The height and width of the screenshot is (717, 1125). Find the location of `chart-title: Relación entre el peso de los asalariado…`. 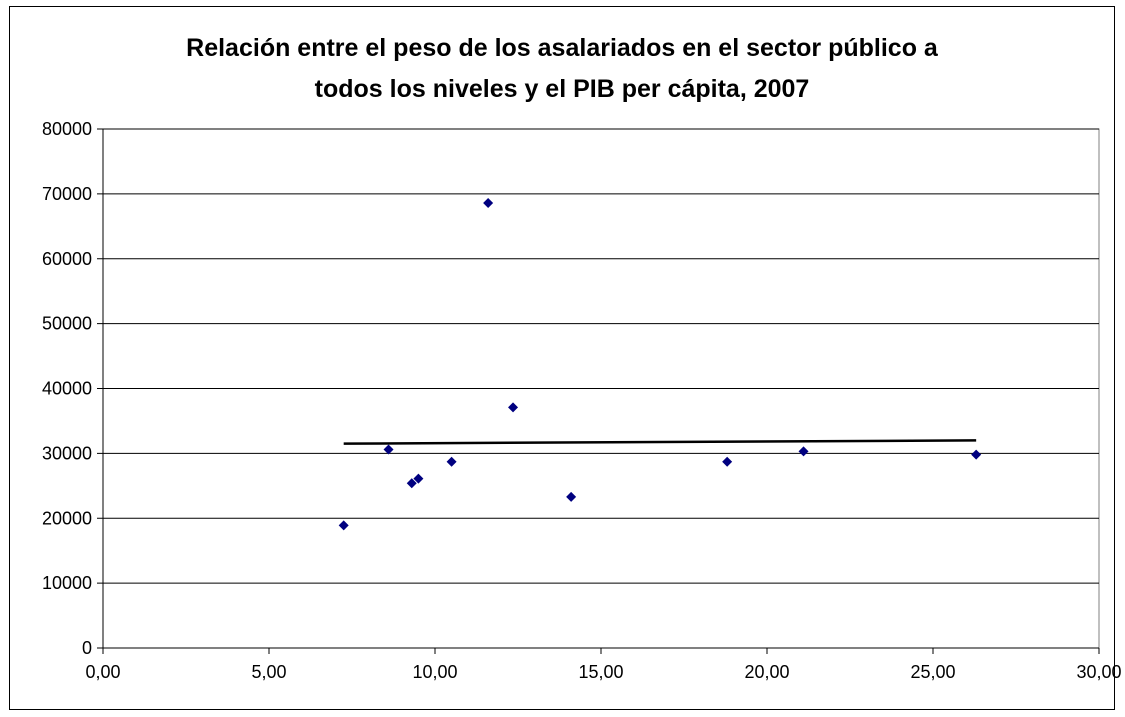

chart-title: Relación entre el peso de los asalariado… is located at coordinates (562, 68).